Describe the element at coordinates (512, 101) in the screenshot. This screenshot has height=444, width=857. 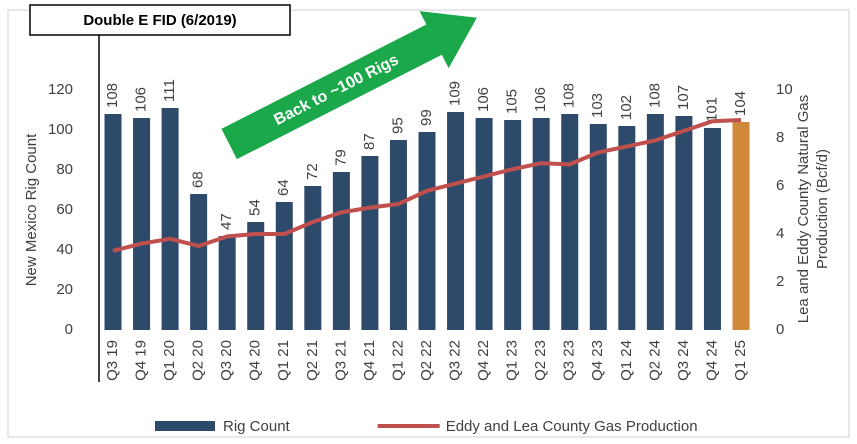
I see `value-label: 105` at that location.